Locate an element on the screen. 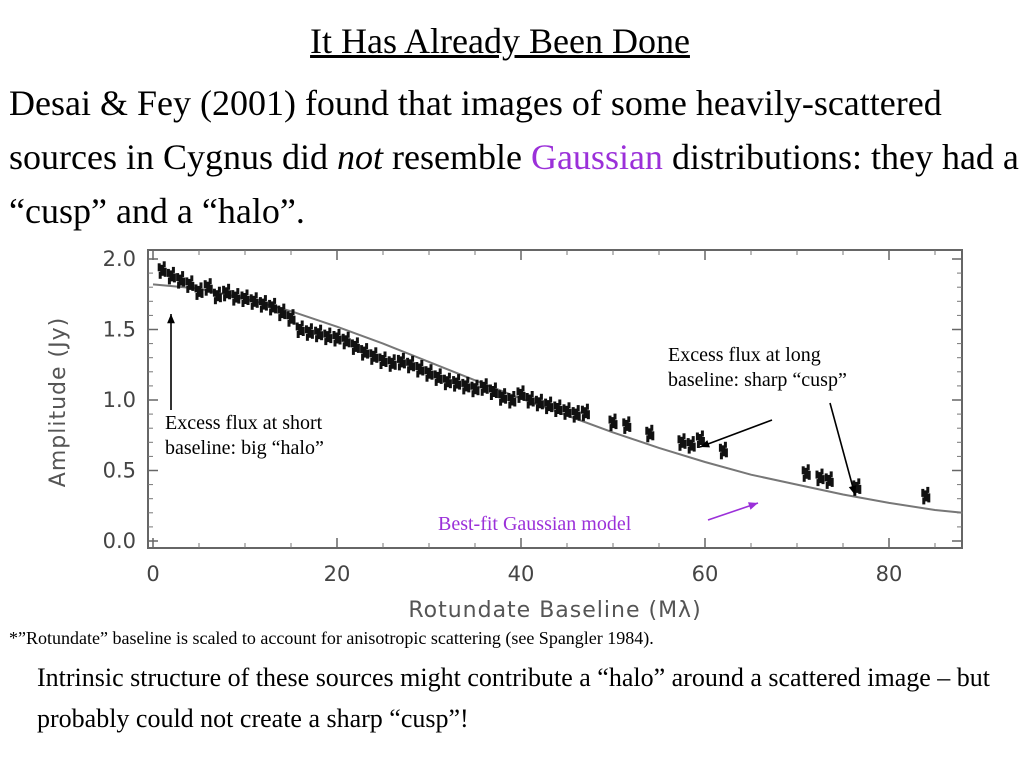  x-tick-label: 20 is located at coordinates (337, 574).